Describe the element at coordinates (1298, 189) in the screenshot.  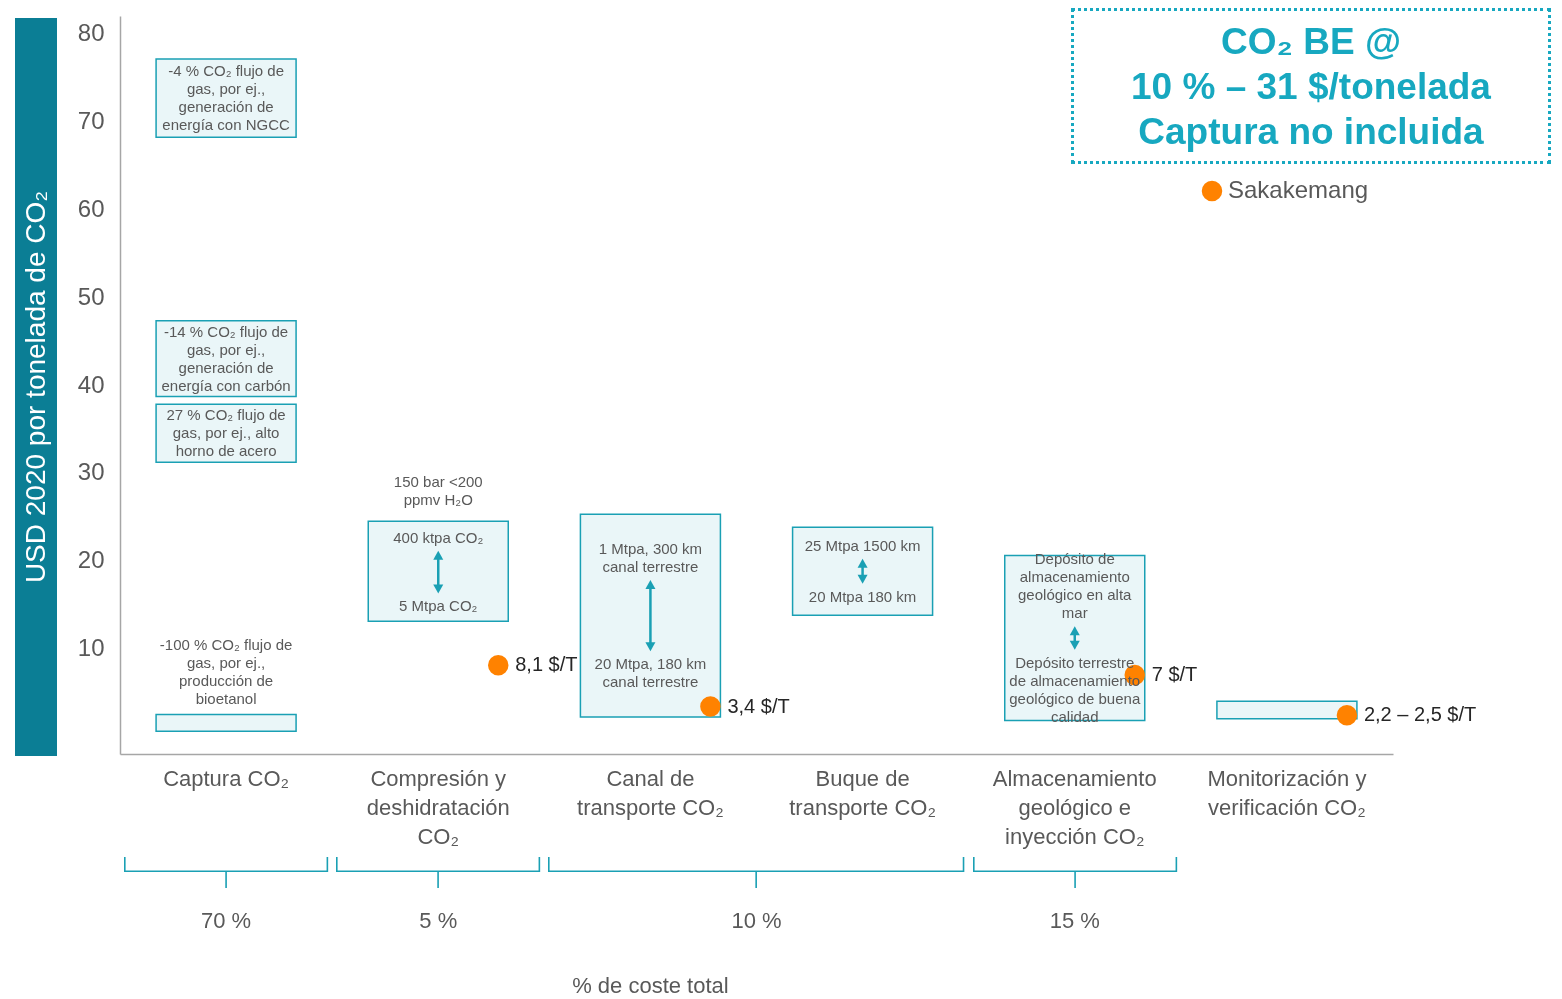
I see `legend-label: Sakakemang` at that location.